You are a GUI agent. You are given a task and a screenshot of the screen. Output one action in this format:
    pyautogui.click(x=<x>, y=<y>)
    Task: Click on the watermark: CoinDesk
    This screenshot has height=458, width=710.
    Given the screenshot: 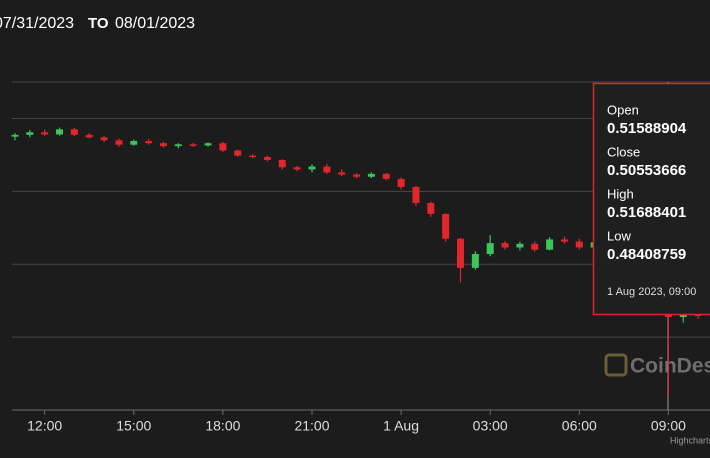 What is the action you would take?
    pyautogui.click(x=657, y=365)
    